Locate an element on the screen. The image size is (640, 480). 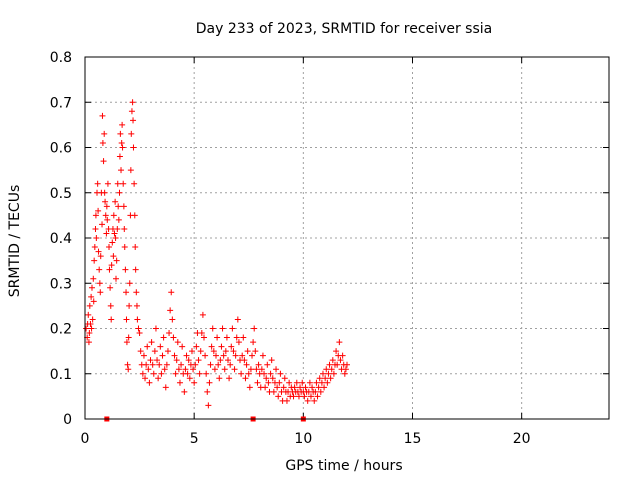
x-tick-label: 15 is located at coordinates (413, 439).